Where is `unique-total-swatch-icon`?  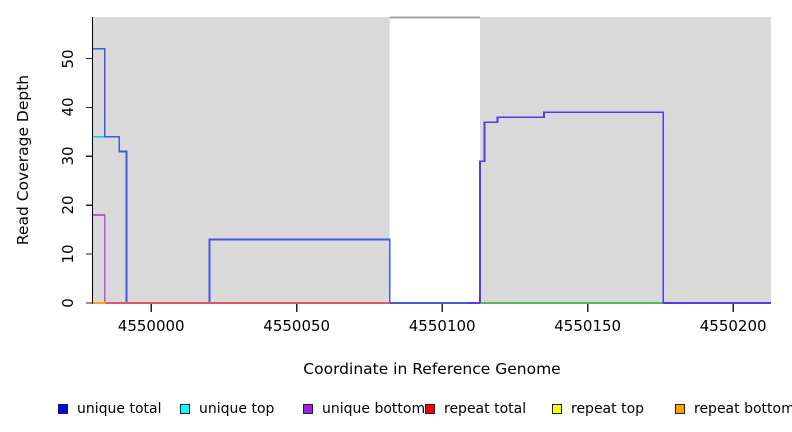 unique-total-swatch-icon is located at coordinates (63, 409).